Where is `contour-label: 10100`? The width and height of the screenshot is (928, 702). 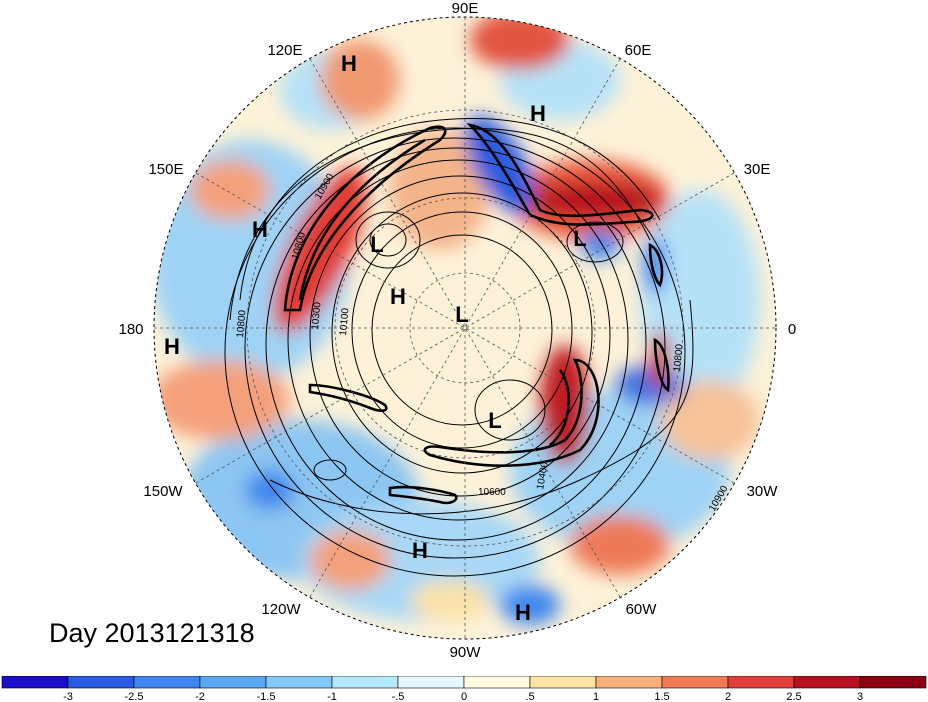
contour-label: 10100 is located at coordinates (344, 321).